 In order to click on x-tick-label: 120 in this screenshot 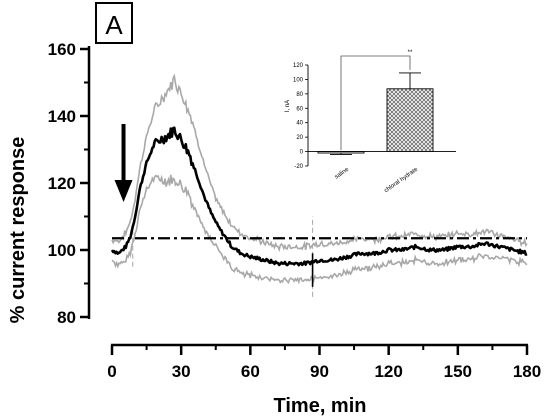, I will do `click(388, 371)`.